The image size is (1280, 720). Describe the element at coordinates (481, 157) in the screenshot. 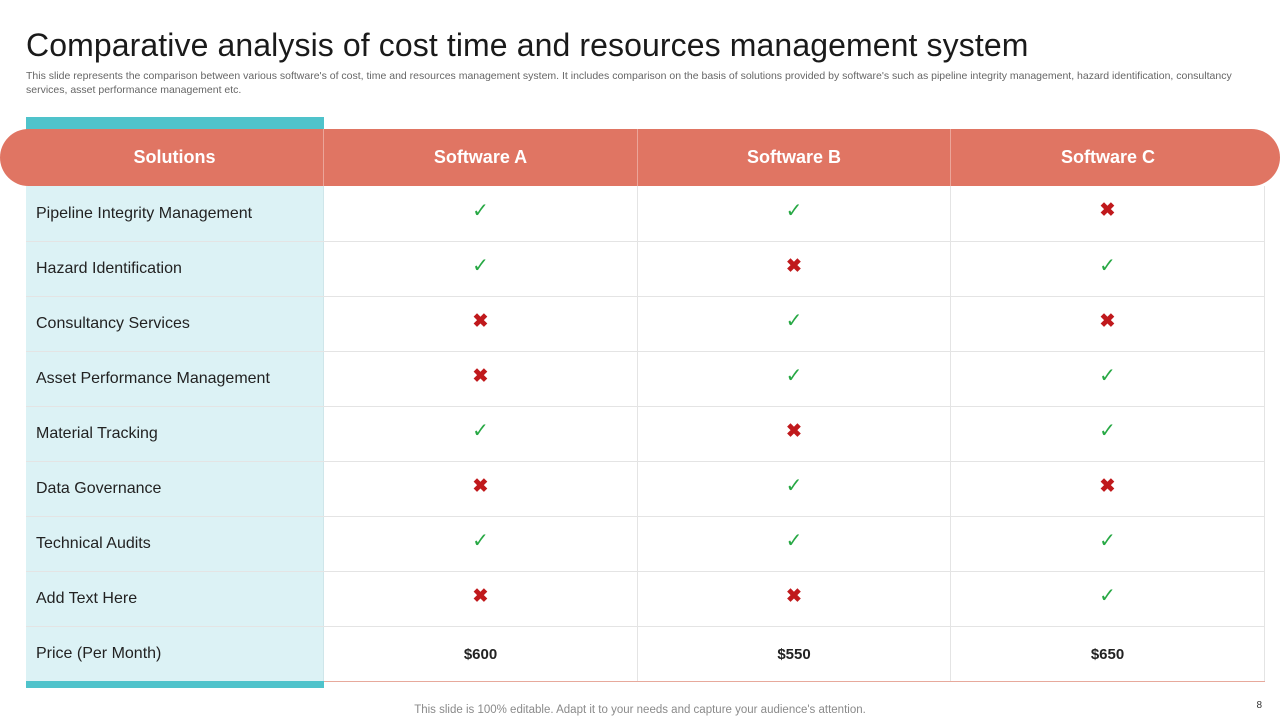

I see `header-software-a: Software A` at that location.